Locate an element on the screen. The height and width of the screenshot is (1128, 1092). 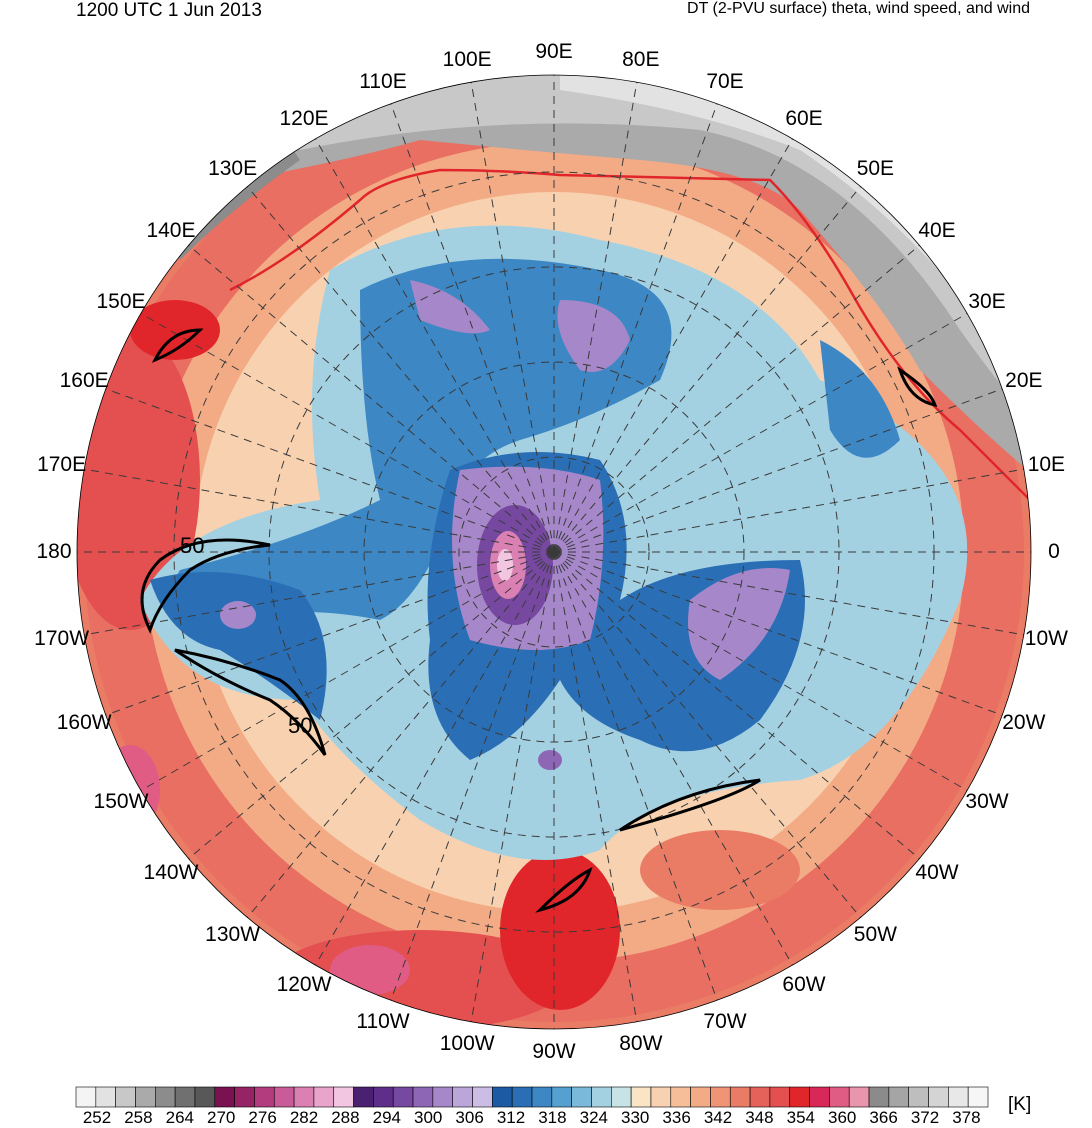
colorbar-tick-label: 330 is located at coordinates (635, 1117).